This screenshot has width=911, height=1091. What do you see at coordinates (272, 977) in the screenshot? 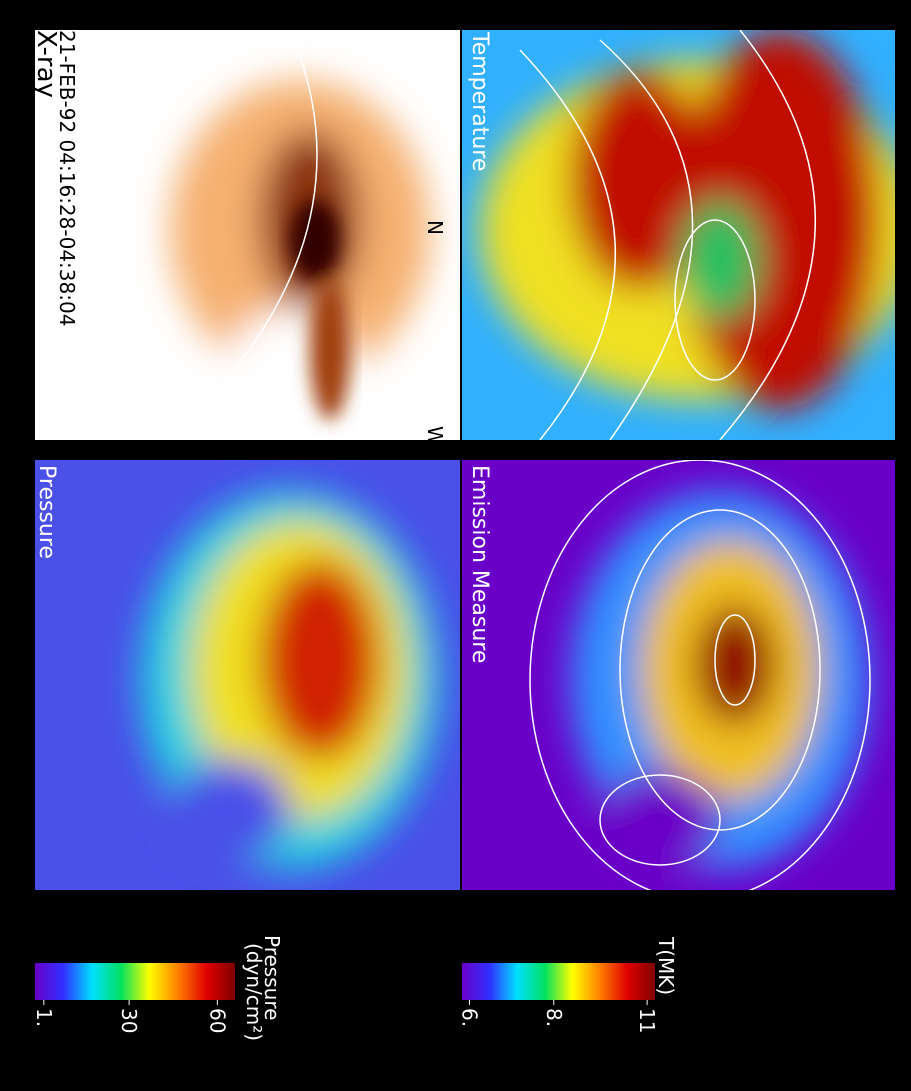
I see `colorbar-title: Pressure` at bounding box center [272, 977].